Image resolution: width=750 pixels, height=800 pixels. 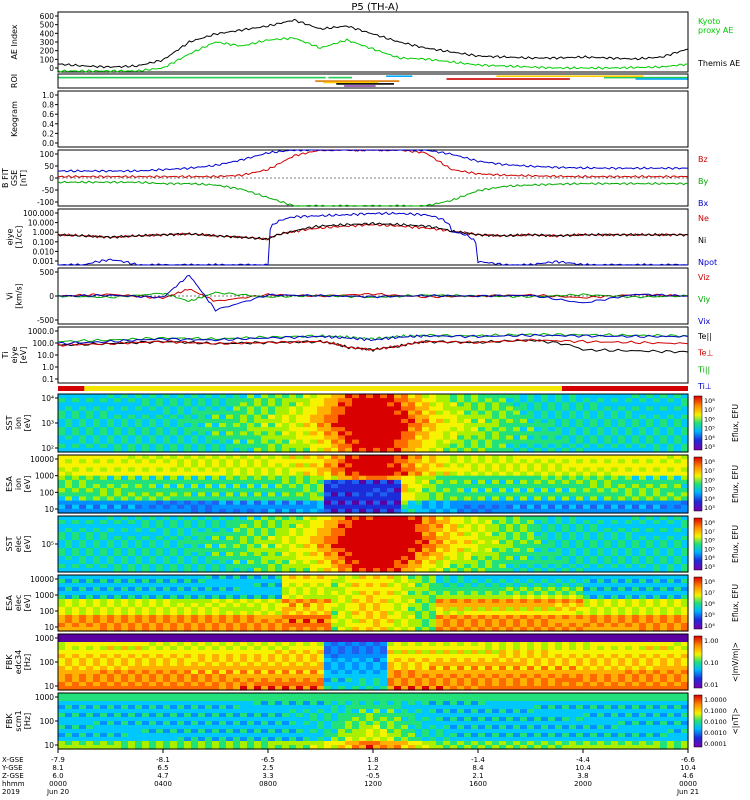 What do you see at coordinates (48, 143) in the screenshot?
I see `y-tick-label: 0.0` at bounding box center [48, 143].